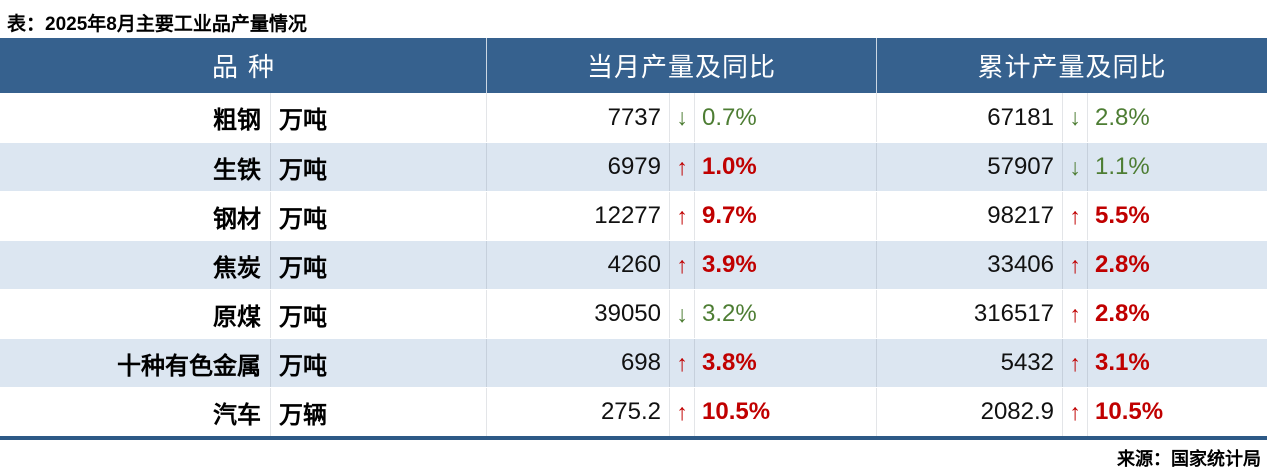 The image size is (1267, 469). What do you see at coordinates (157, 24) in the screenshot?
I see `table-title: 表：2025年8月主要工业品产量情况` at bounding box center [157, 24].